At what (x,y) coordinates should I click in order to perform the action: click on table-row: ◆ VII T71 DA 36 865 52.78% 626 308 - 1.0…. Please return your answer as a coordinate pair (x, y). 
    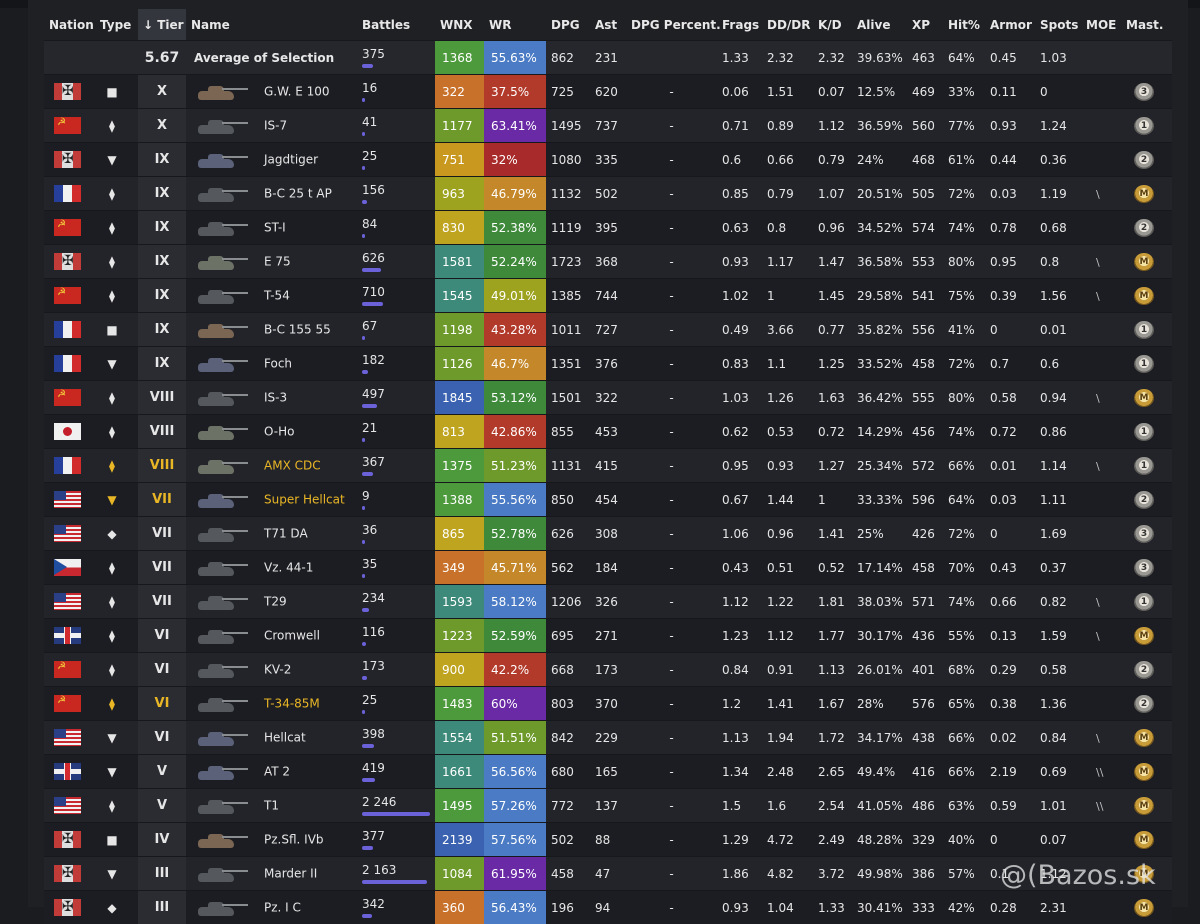
    Looking at the image, I should click on (608, 534).